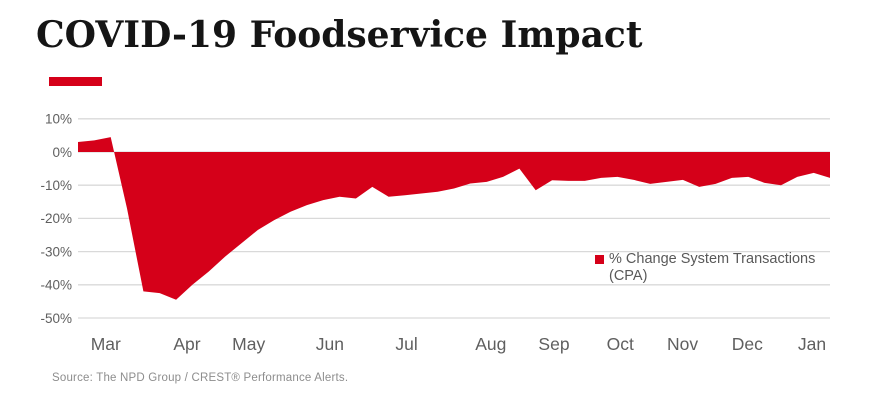 The image size is (895, 401). I want to click on x-tick-label-nov: Nov, so click(682, 344).